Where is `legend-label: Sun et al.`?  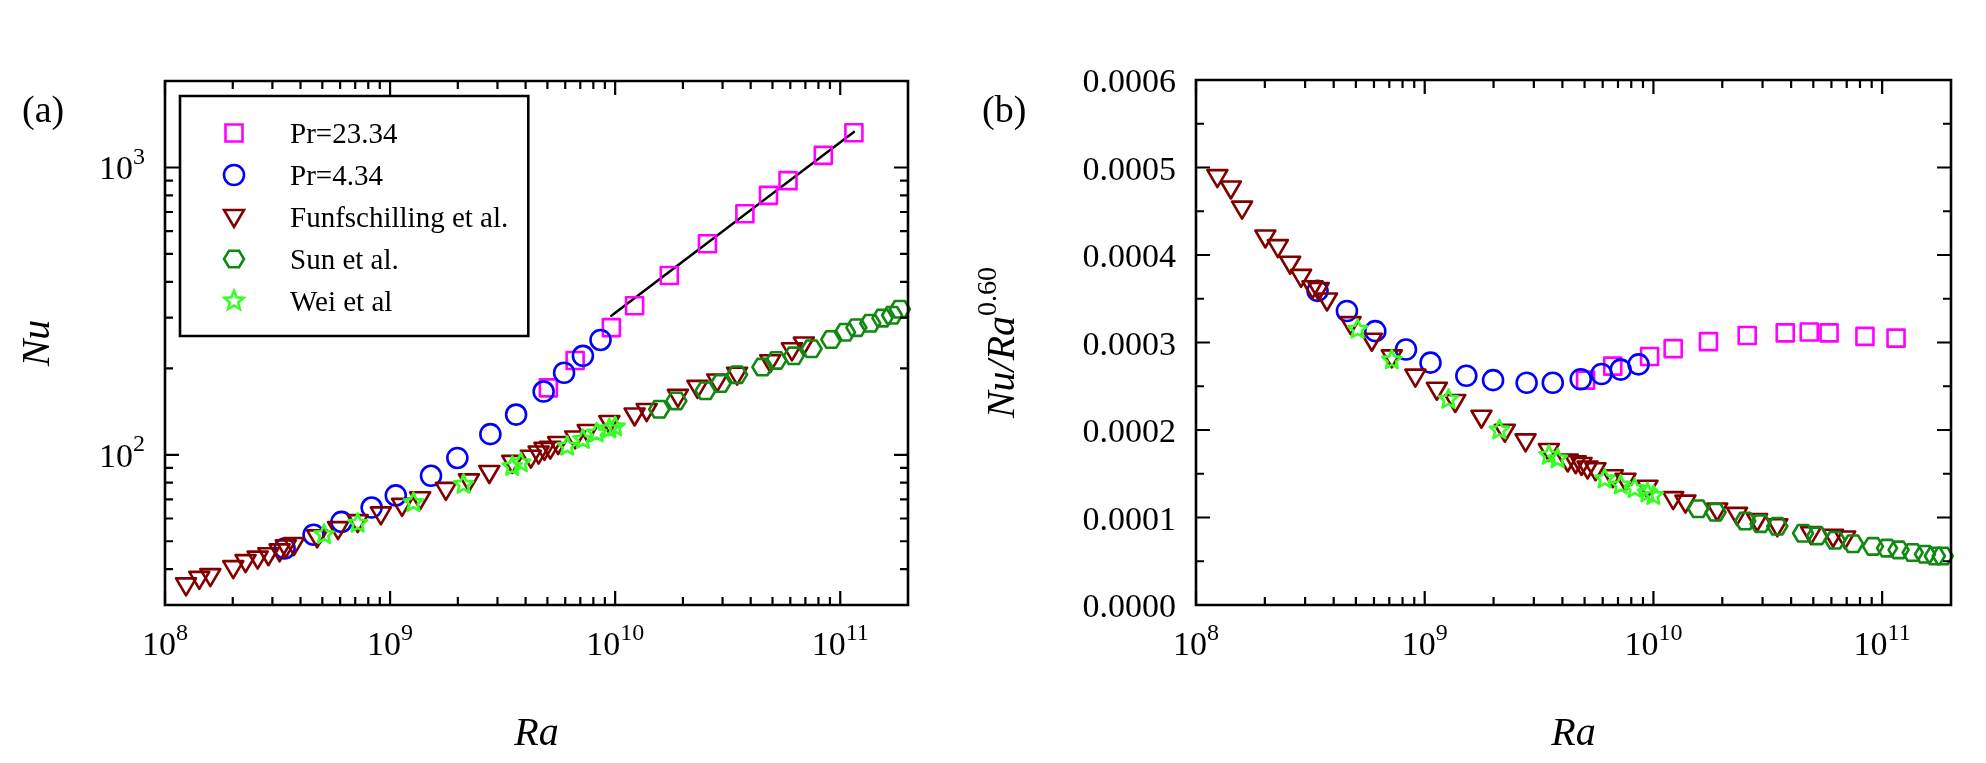 legend-label: Sun et al. is located at coordinates (344, 259).